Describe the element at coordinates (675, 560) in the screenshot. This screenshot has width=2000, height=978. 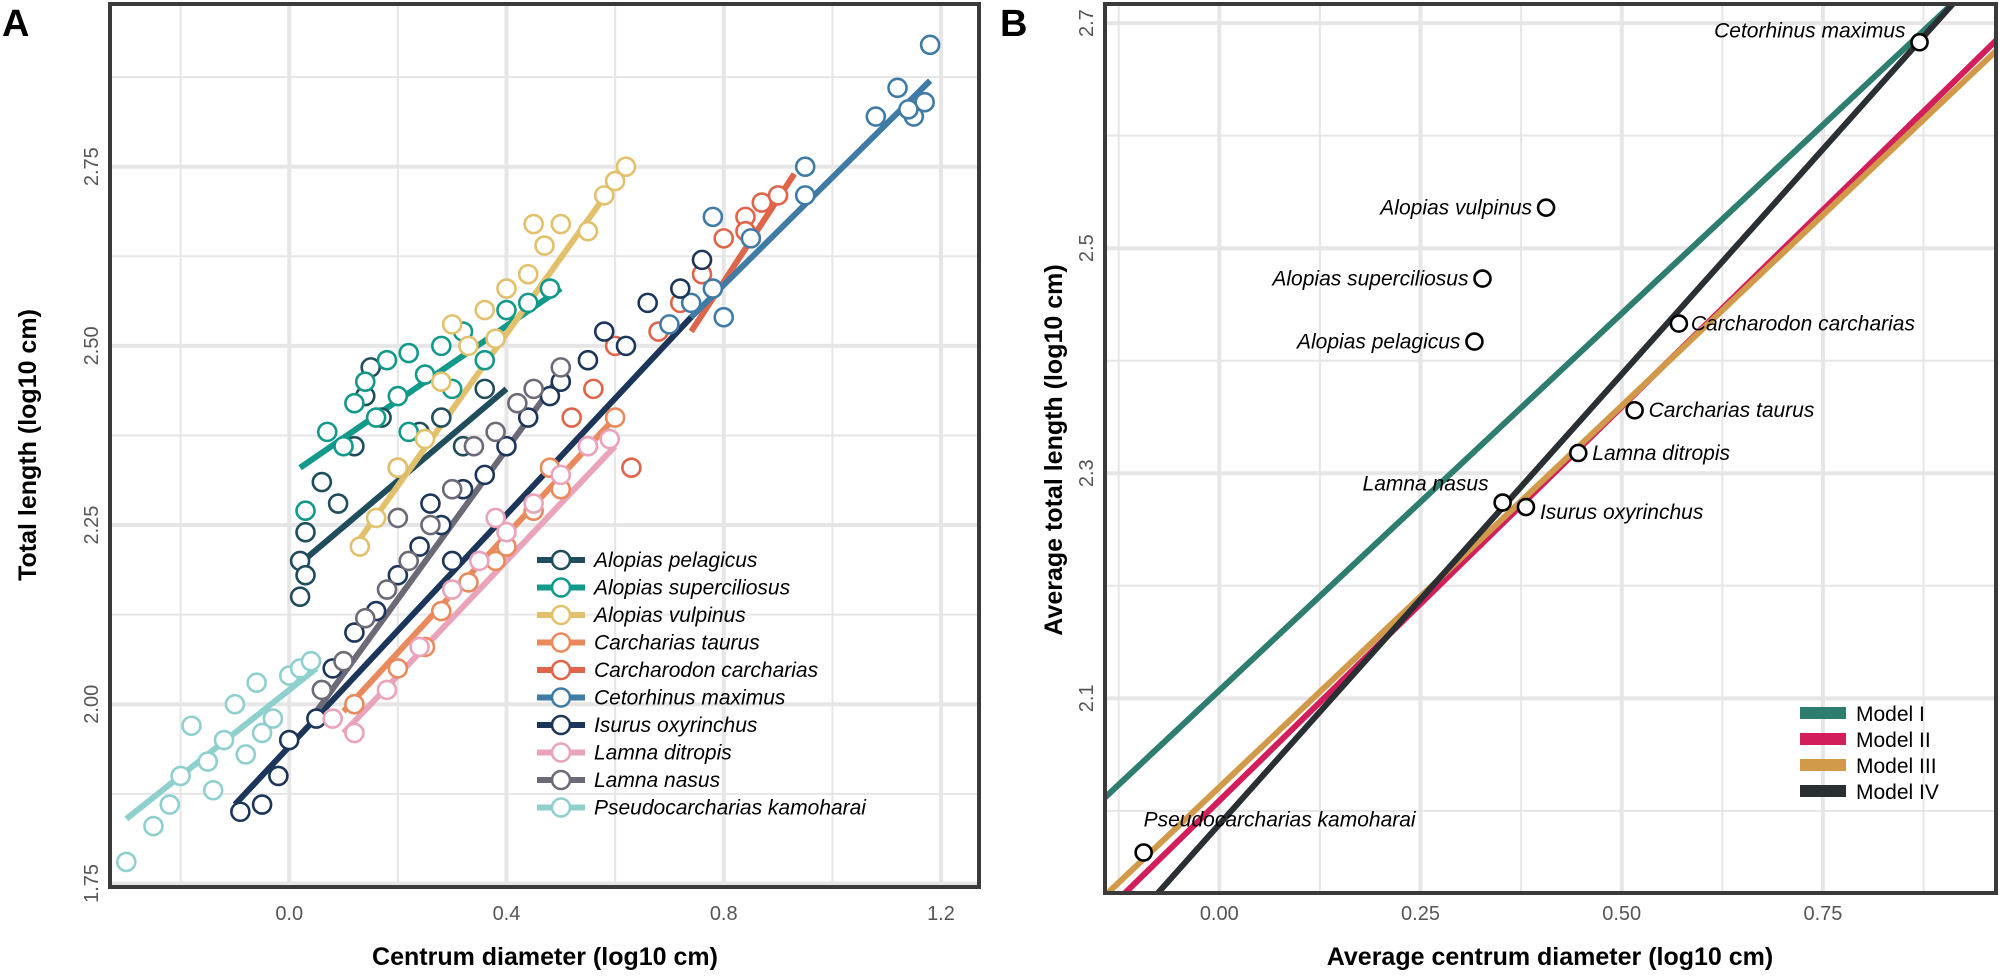
I see `legend-label: Alopias pelagicus` at that location.